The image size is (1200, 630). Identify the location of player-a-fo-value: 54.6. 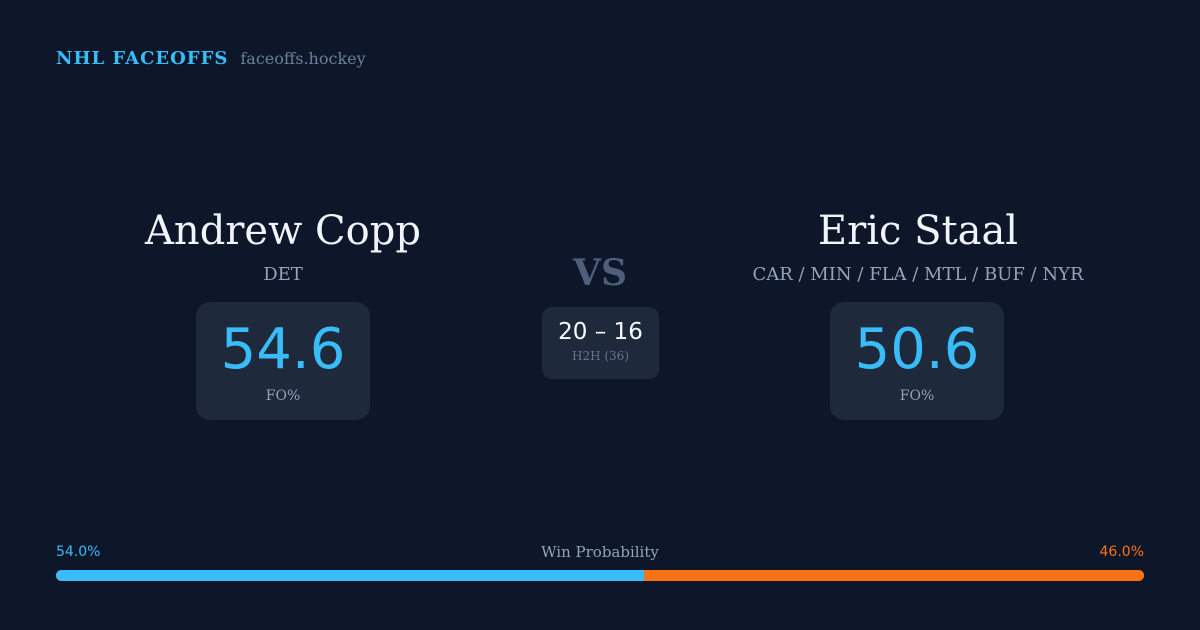
(283, 349).